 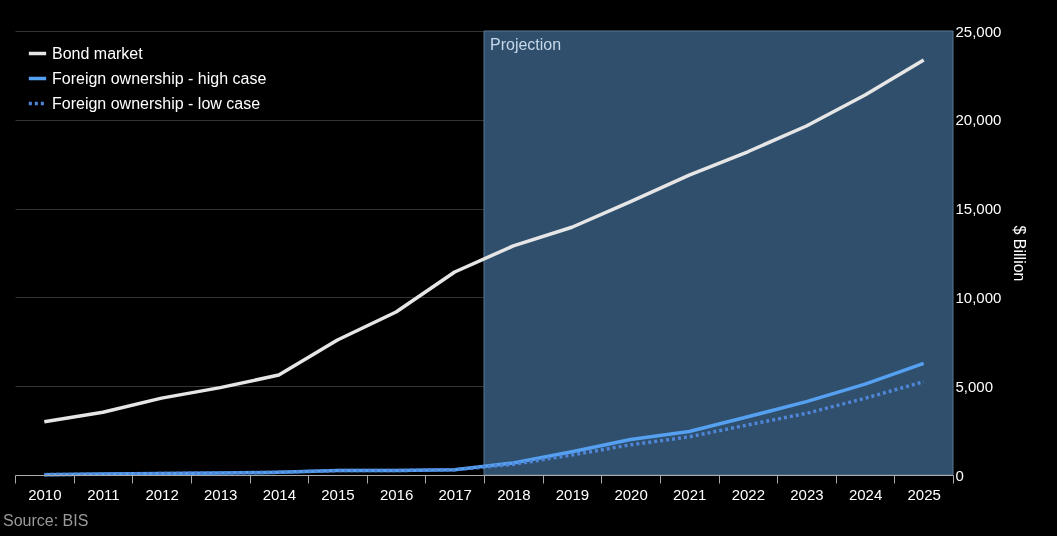 I want to click on x-tick-label: 2023, so click(x=807, y=494).